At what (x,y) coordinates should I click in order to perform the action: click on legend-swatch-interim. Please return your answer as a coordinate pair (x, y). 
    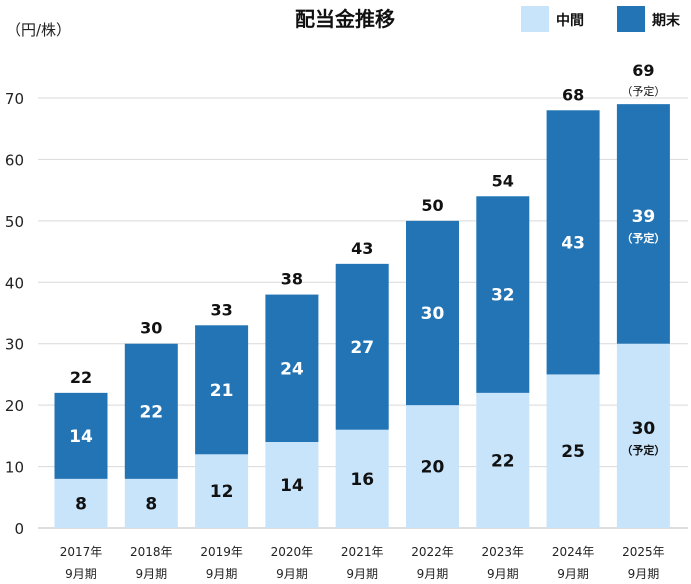
    Looking at the image, I should click on (535, 19).